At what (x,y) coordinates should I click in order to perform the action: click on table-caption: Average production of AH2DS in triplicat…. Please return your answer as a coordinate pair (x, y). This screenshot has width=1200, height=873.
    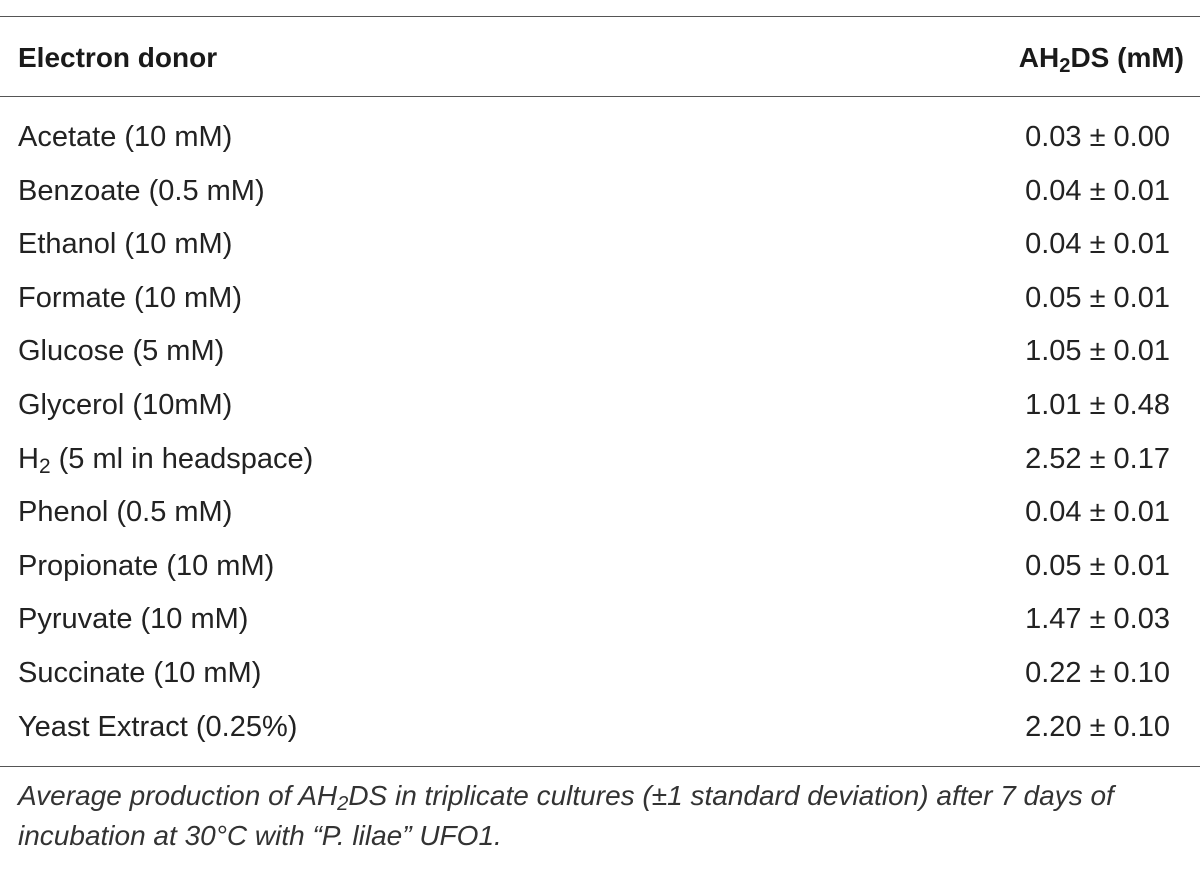
    Looking at the image, I should click on (598, 816).